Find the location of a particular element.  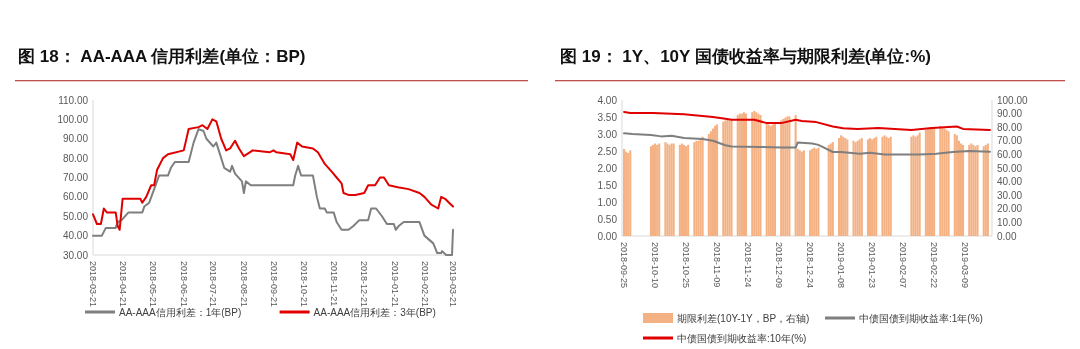

legend-label: 期限利差(10Y-1Y，BP，右轴) is located at coordinates (743, 318).